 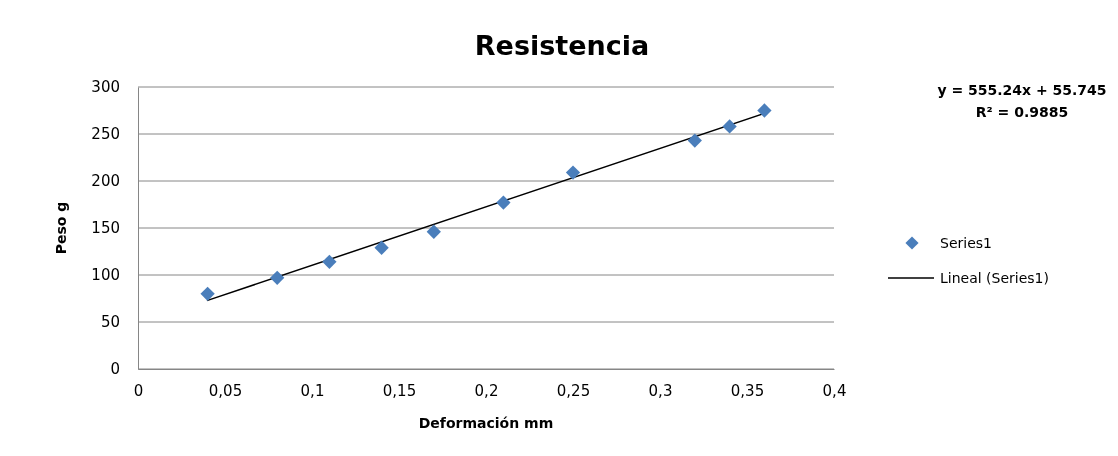 What do you see at coordinates (747, 390) in the screenshot?
I see `x-tick-label: 0,35` at bounding box center [747, 390].